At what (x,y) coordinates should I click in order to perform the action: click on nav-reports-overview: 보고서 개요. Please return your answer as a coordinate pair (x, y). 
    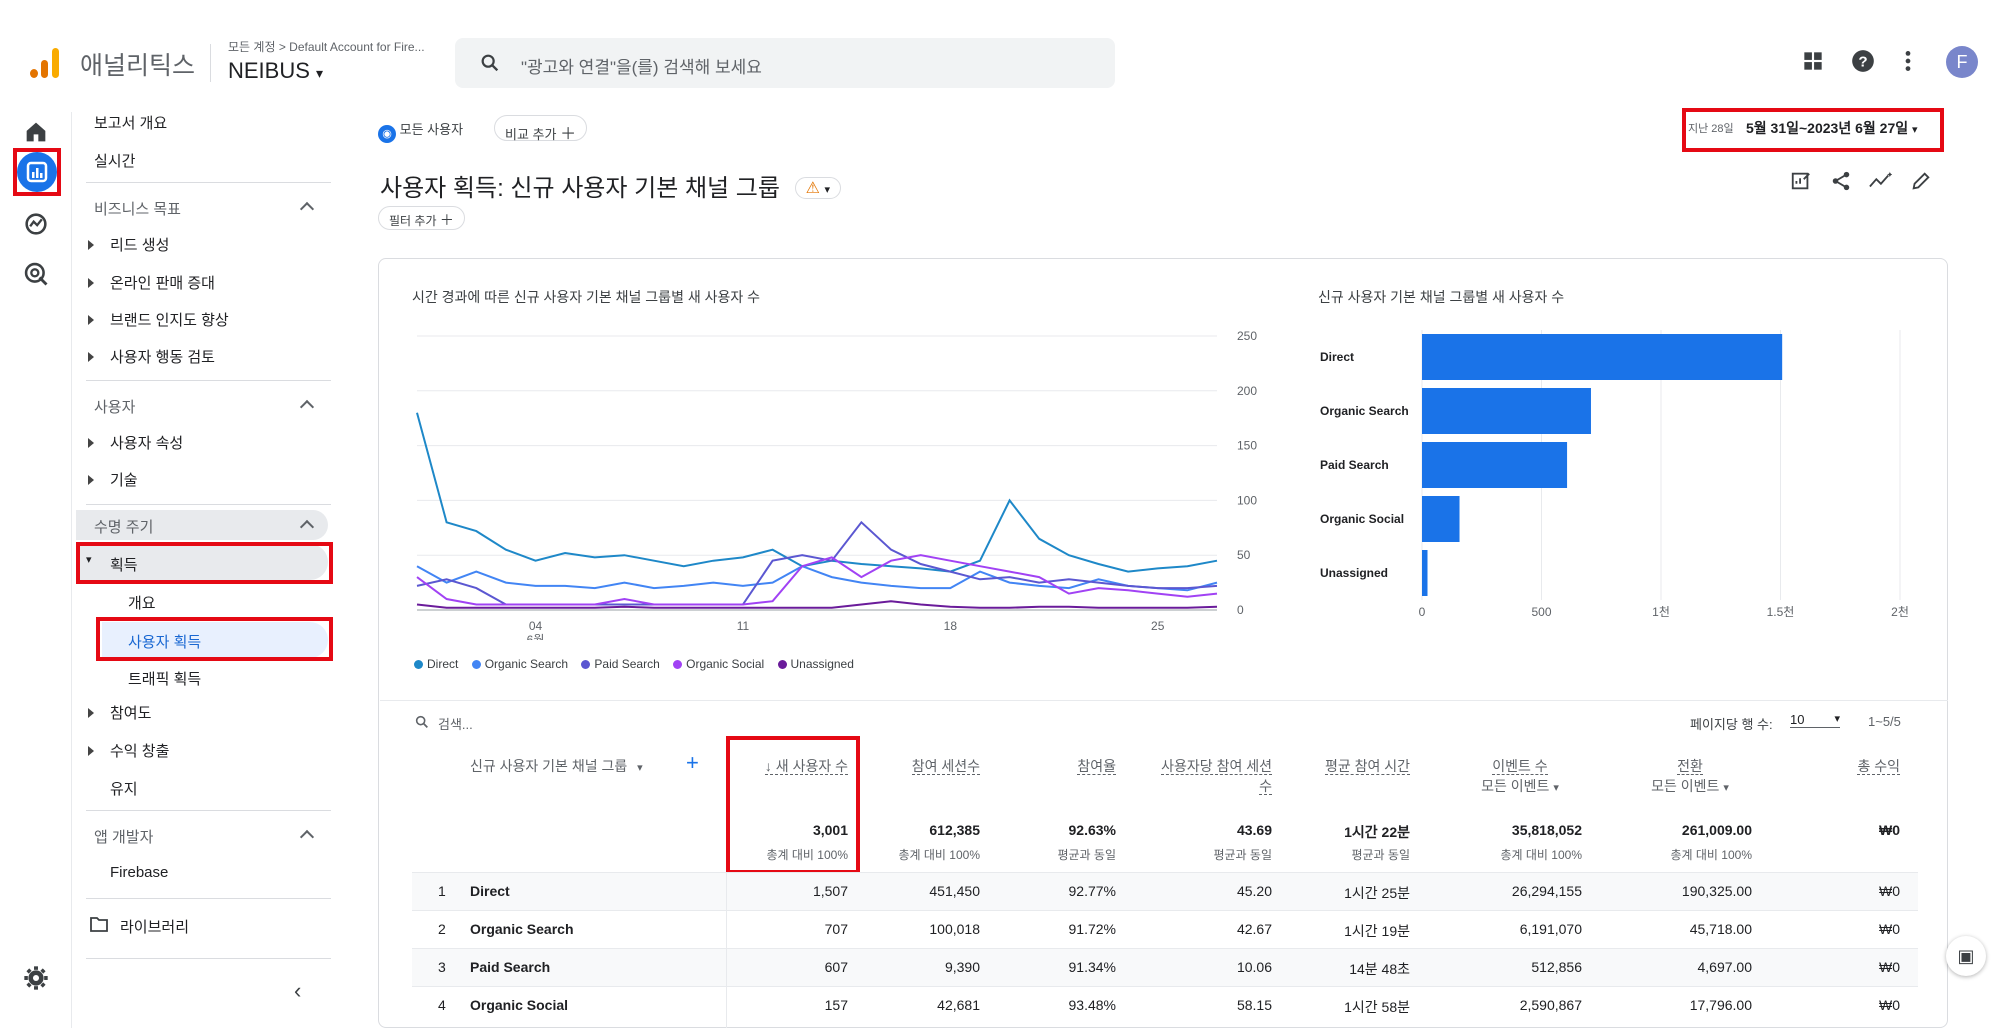
    Looking at the image, I should click on (131, 123).